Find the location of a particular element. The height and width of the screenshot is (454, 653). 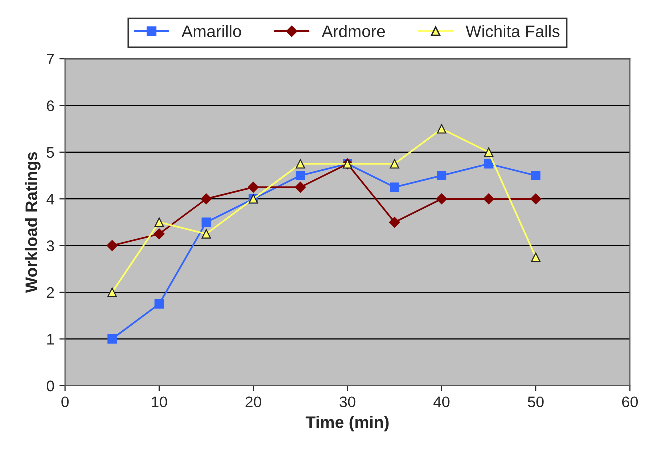

y-tick-label: 2 is located at coordinates (50, 292).